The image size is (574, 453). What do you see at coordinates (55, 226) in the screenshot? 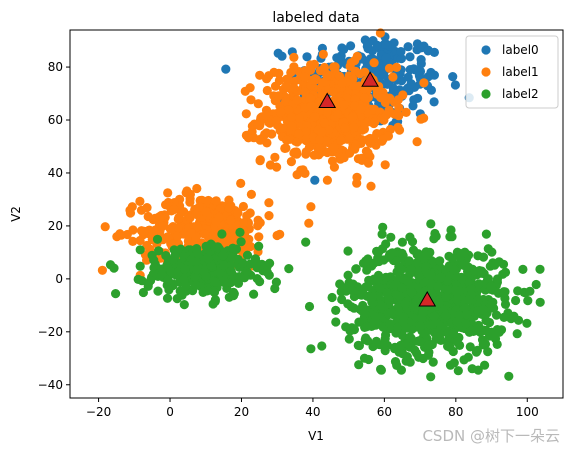
I see `y-tick-label: 20` at bounding box center [55, 226].